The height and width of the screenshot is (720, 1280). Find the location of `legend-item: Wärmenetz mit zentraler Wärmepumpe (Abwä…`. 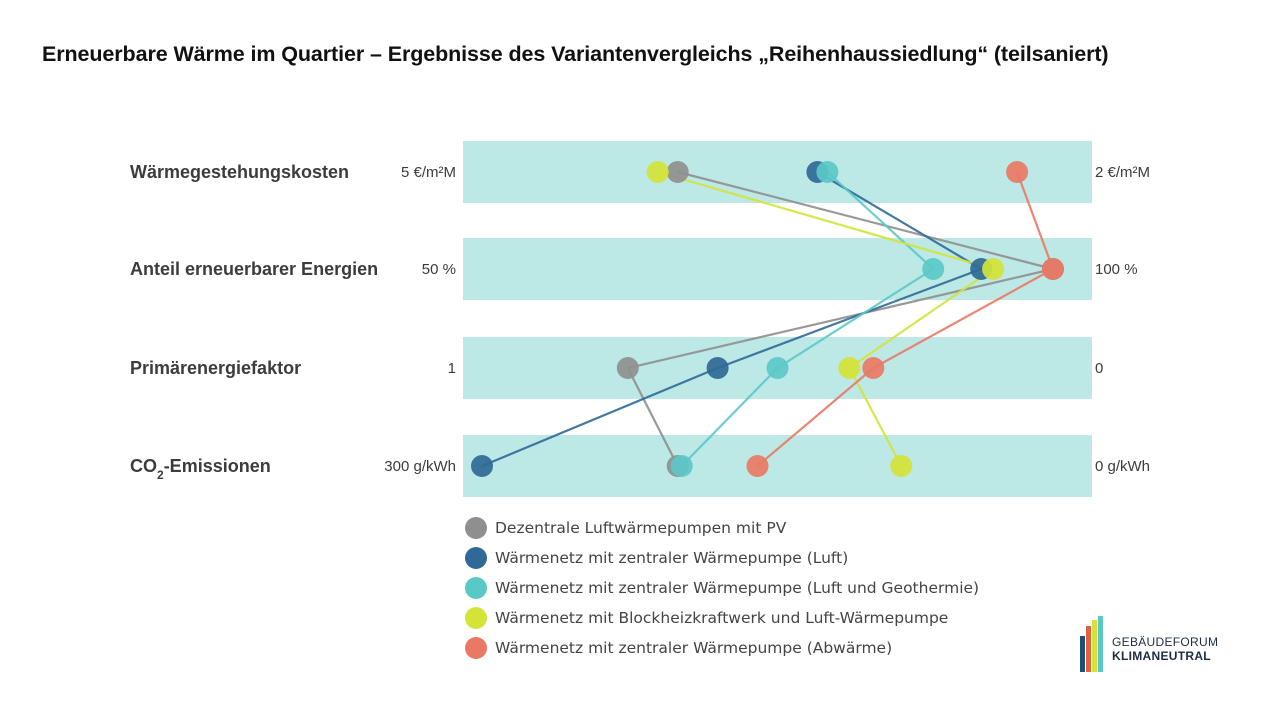

legend-item: Wärmenetz mit zentraler Wärmepumpe (Abwä… is located at coordinates (722, 648).